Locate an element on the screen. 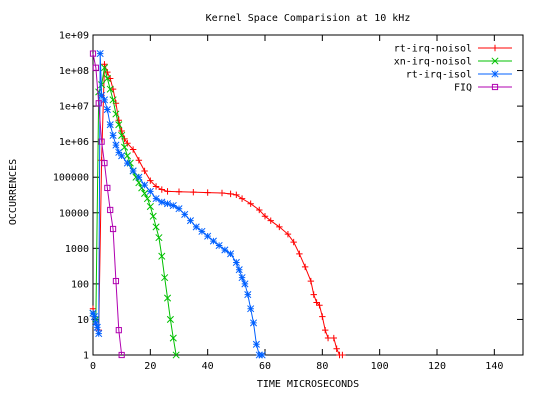  y-axis-label: OCCURRENCES is located at coordinates (13, 192).